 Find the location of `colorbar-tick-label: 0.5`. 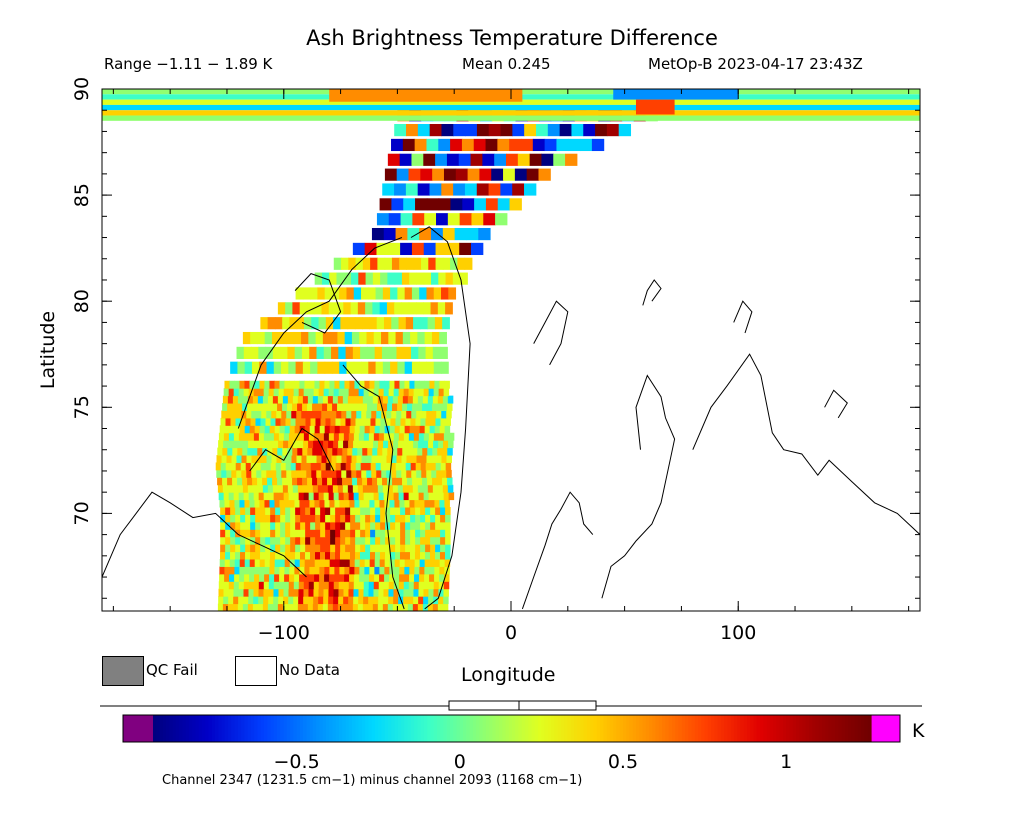

colorbar-tick-label: 0.5 is located at coordinates (623, 762).